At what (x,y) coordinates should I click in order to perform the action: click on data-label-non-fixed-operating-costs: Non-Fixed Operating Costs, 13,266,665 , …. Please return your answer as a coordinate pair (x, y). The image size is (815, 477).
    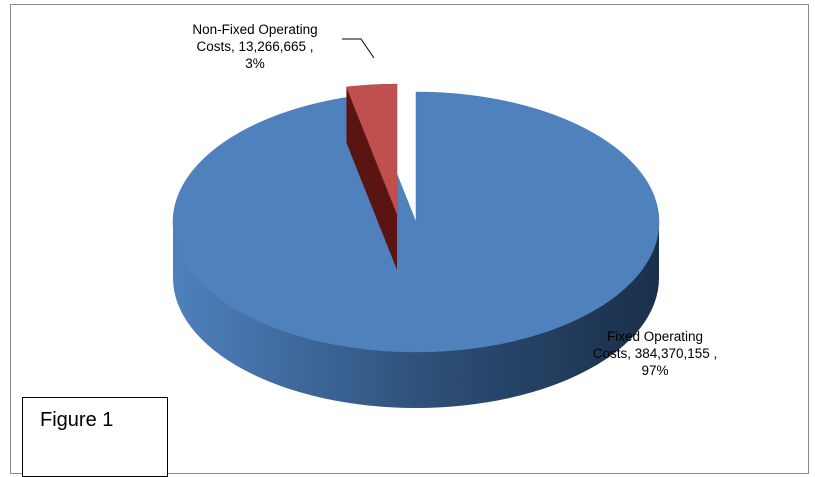
    Looking at the image, I should click on (255, 46).